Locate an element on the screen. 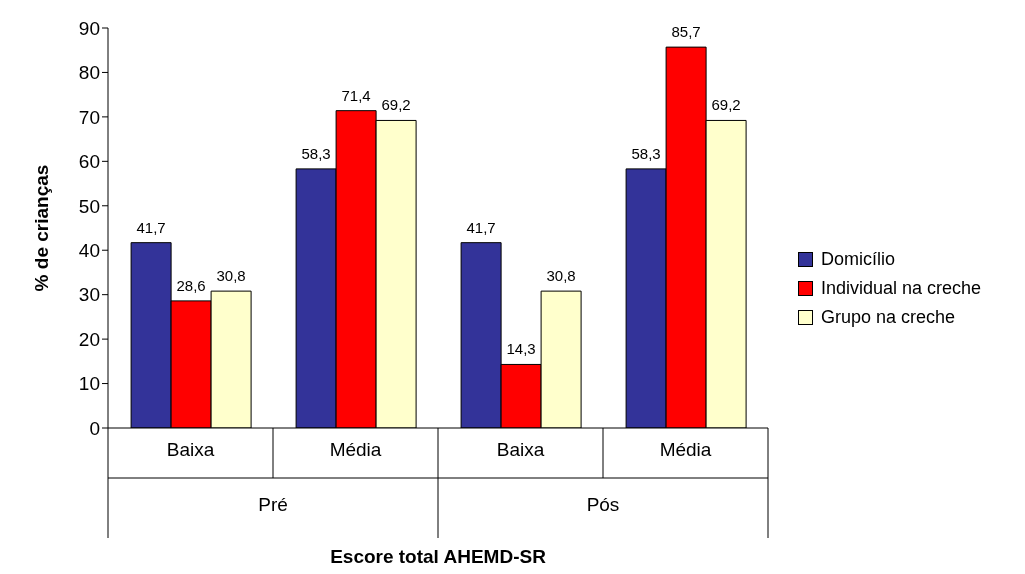 The height and width of the screenshot is (574, 1025). data-label: 14,3 is located at coordinates (521, 349).